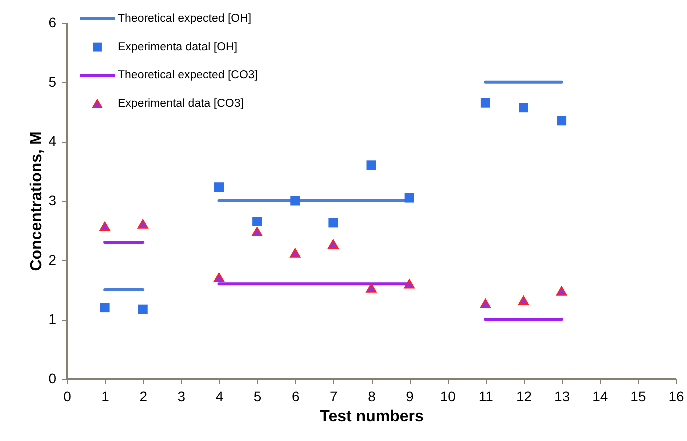 The image size is (687, 441). I want to click on y-tick-label: 4, so click(52, 141).